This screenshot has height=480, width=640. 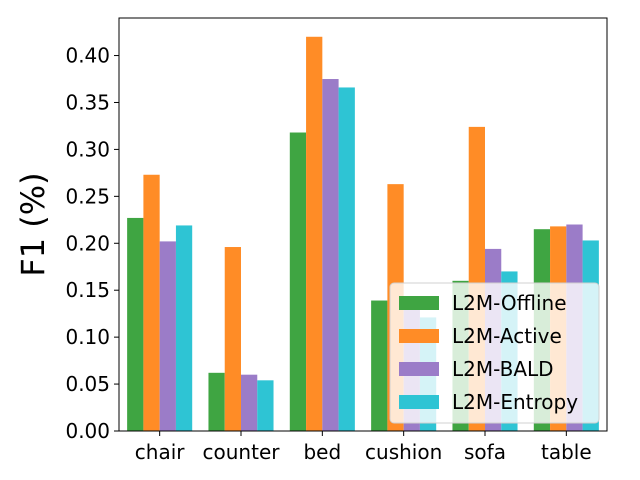 What do you see at coordinates (242, 452) in the screenshot?
I see `x-tick-label-counter: counter` at bounding box center [242, 452].